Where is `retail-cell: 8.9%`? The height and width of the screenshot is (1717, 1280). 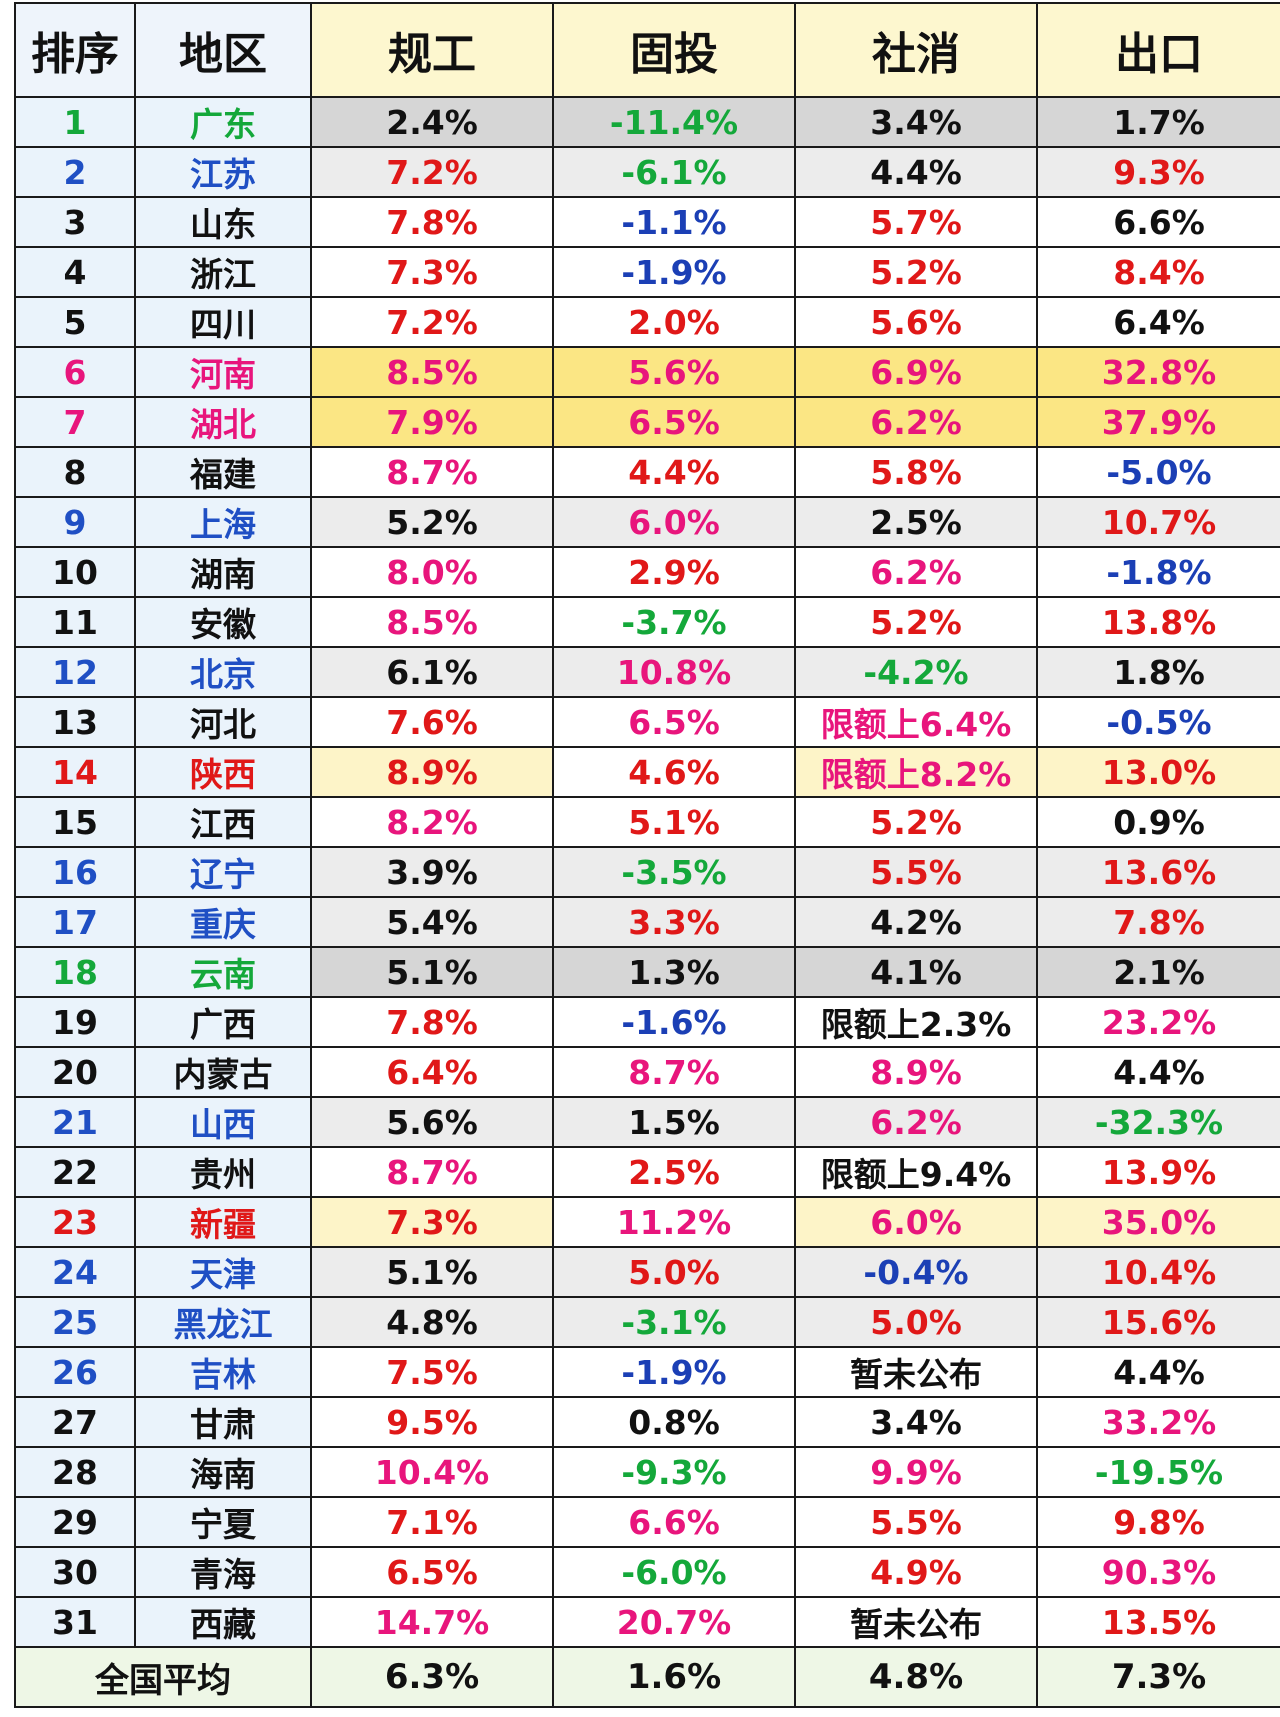 retail-cell: 8.9% is located at coordinates (916, 1072).